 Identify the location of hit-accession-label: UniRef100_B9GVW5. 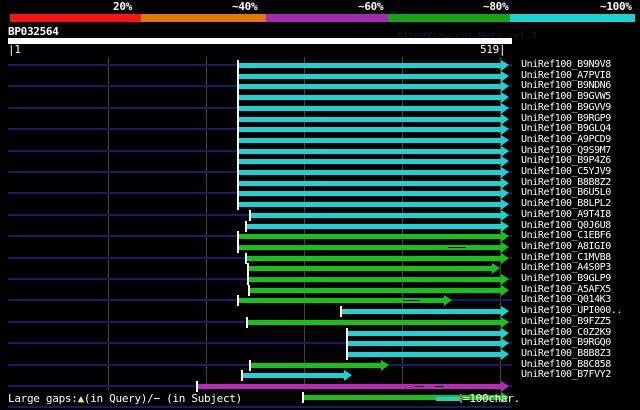
(566, 97).